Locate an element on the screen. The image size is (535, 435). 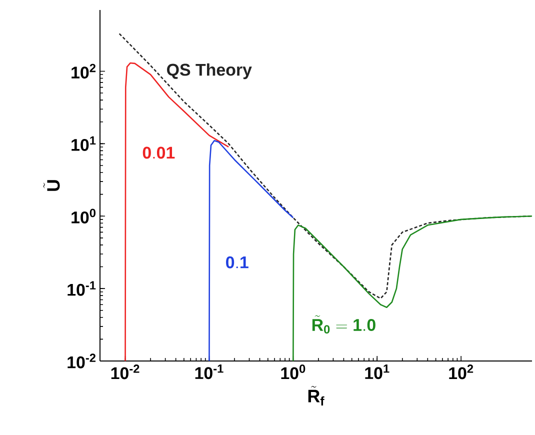
x-tick-label: 10$^{0}$ is located at coordinates (293, 372).